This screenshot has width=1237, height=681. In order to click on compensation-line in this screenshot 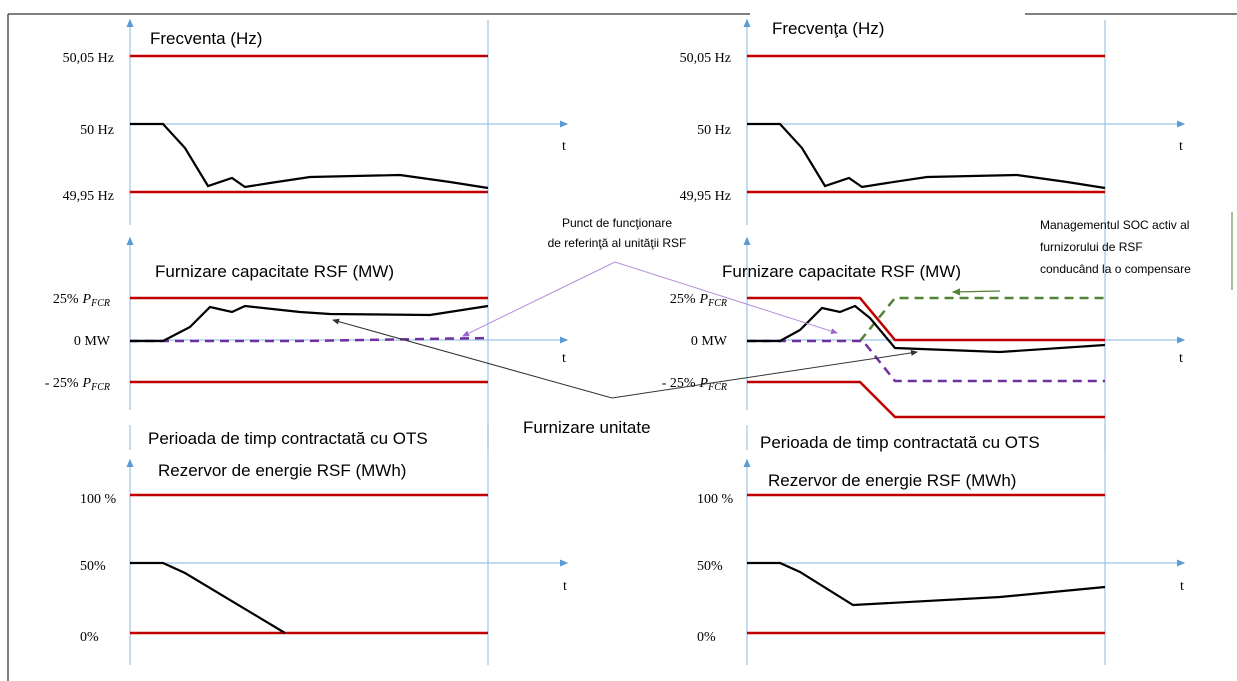, I will do `click(982, 319)`.